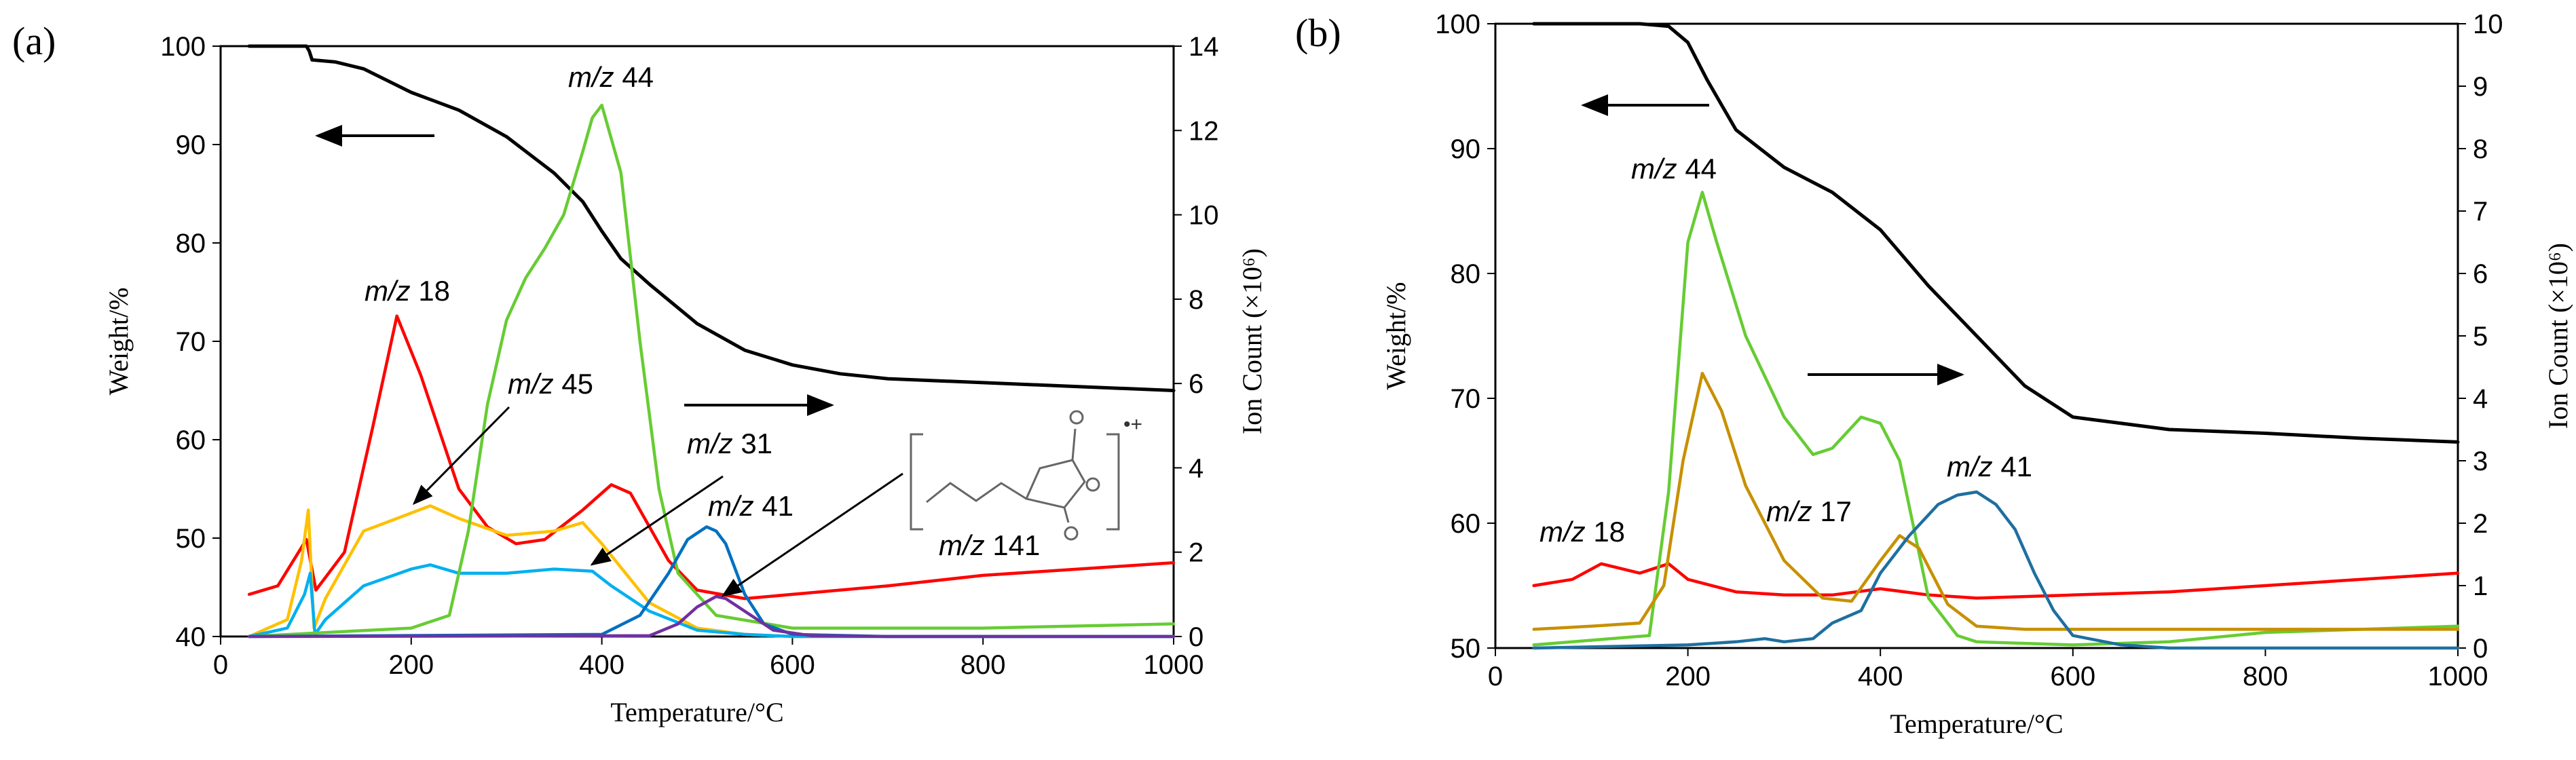  What do you see at coordinates (812, 534) in the screenshot?
I see `panel-a-mz141-pointer` at bounding box center [812, 534].